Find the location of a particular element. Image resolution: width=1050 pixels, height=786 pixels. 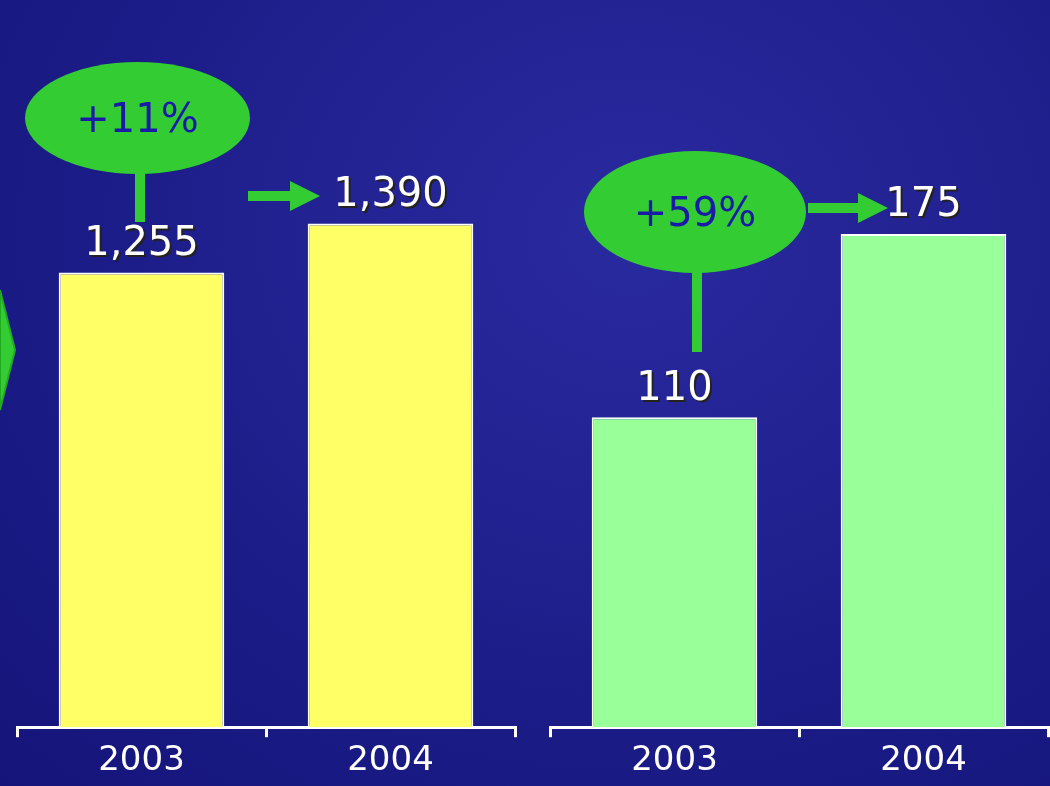

data-label: 175 is located at coordinates (925, 204).